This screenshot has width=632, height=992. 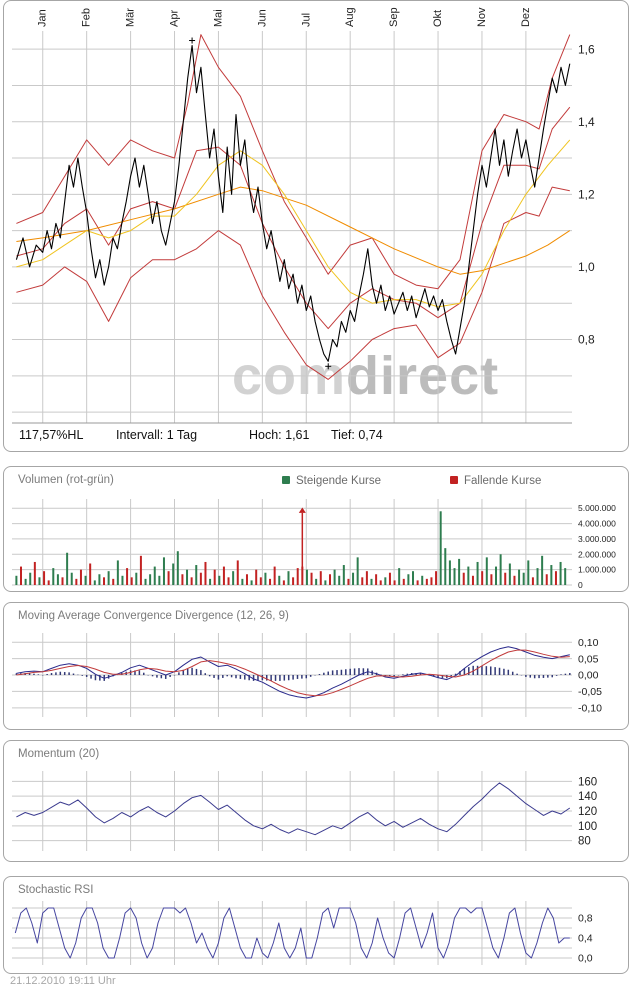 What do you see at coordinates (286, 480) in the screenshot?
I see `legend-up-swatch` at bounding box center [286, 480].